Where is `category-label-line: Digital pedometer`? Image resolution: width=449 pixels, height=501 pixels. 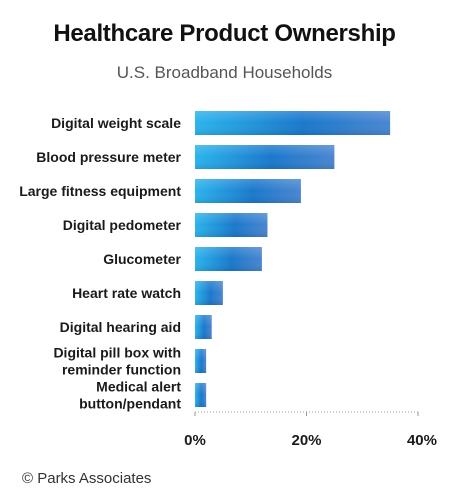 category-label-line: Digital pedometer is located at coordinates (122, 225).